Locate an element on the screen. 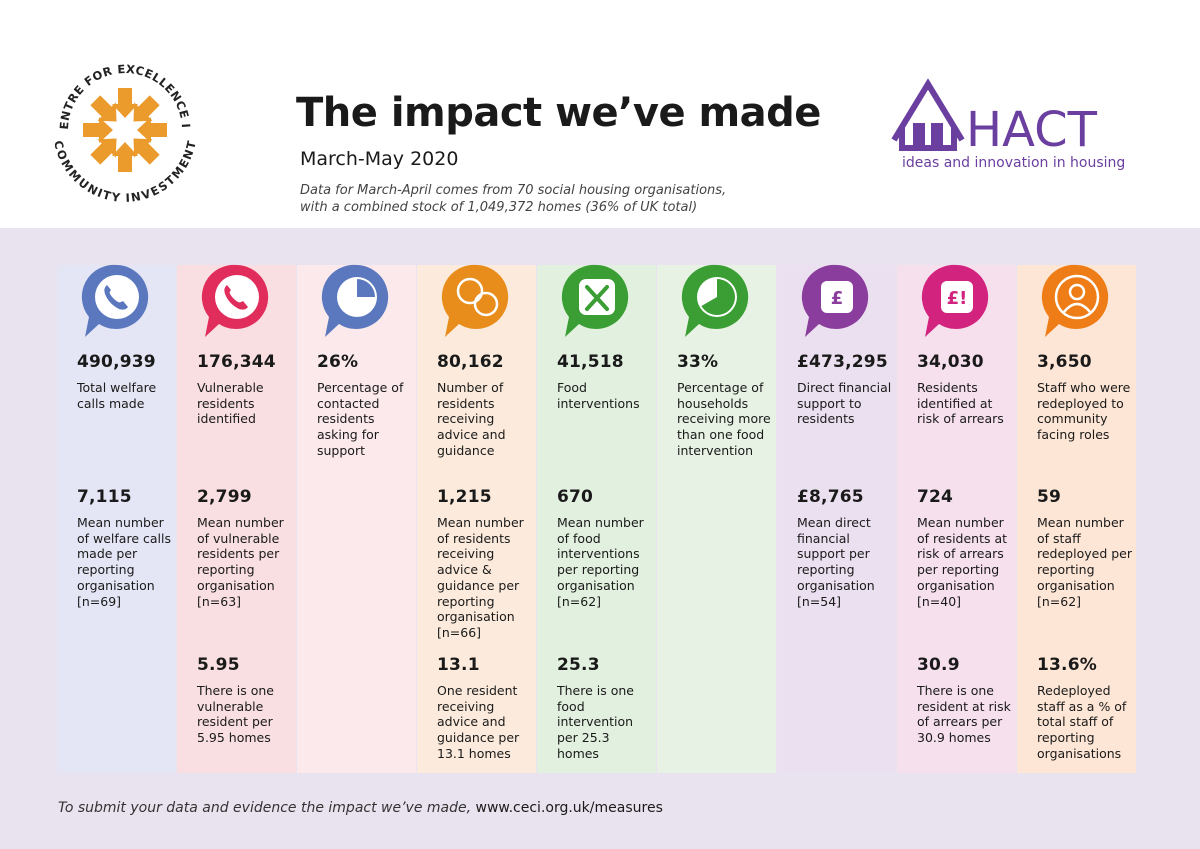 The width and height of the screenshot is (1200, 849). title: The impact we’ve made is located at coordinates (558, 113).